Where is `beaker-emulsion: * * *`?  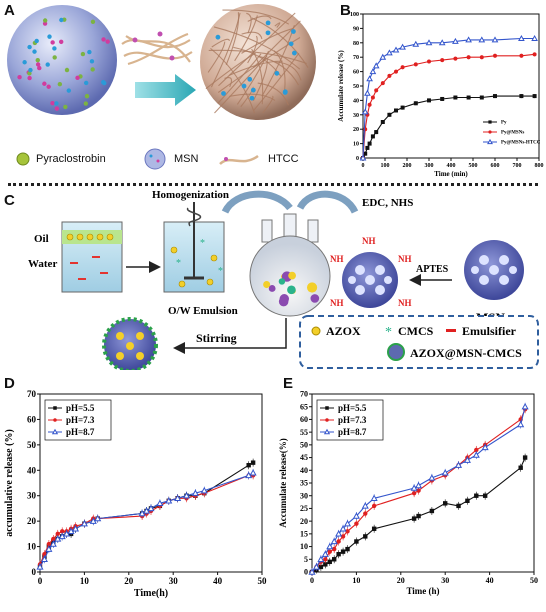 beaker-emulsion: * * * is located at coordinates (194, 247).